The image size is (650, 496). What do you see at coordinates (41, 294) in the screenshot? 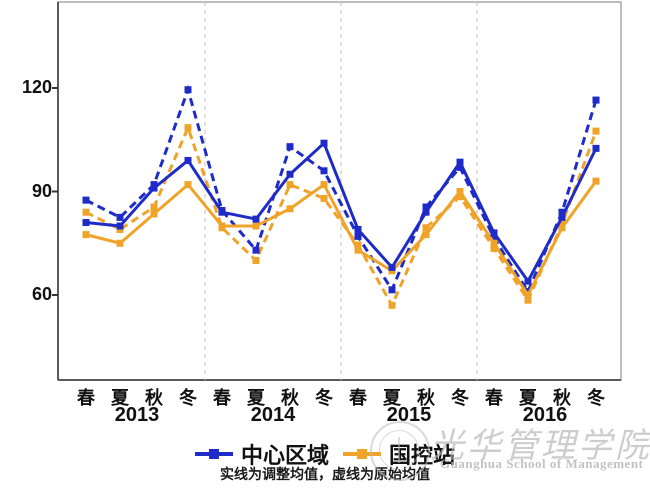
I see `y-tick-label-60: 60` at bounding box center [41, 294].